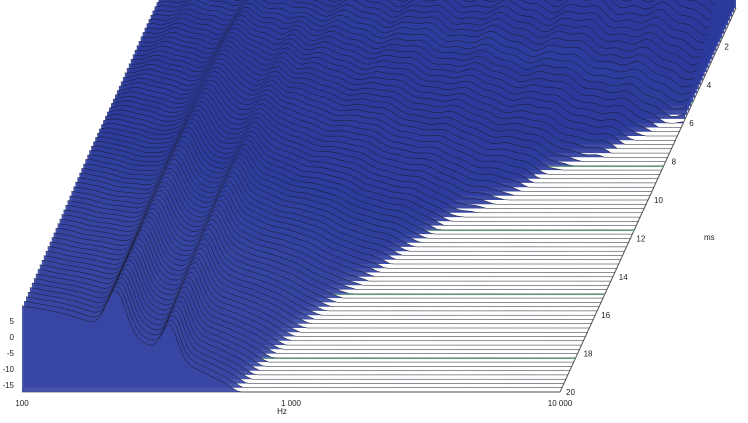 The height and width of the screenshot is (423, 748). What do you see at coordinates (709, 237) in the screenshot?
I see `z-axis-title: ms` at bounding box center [709, 237].